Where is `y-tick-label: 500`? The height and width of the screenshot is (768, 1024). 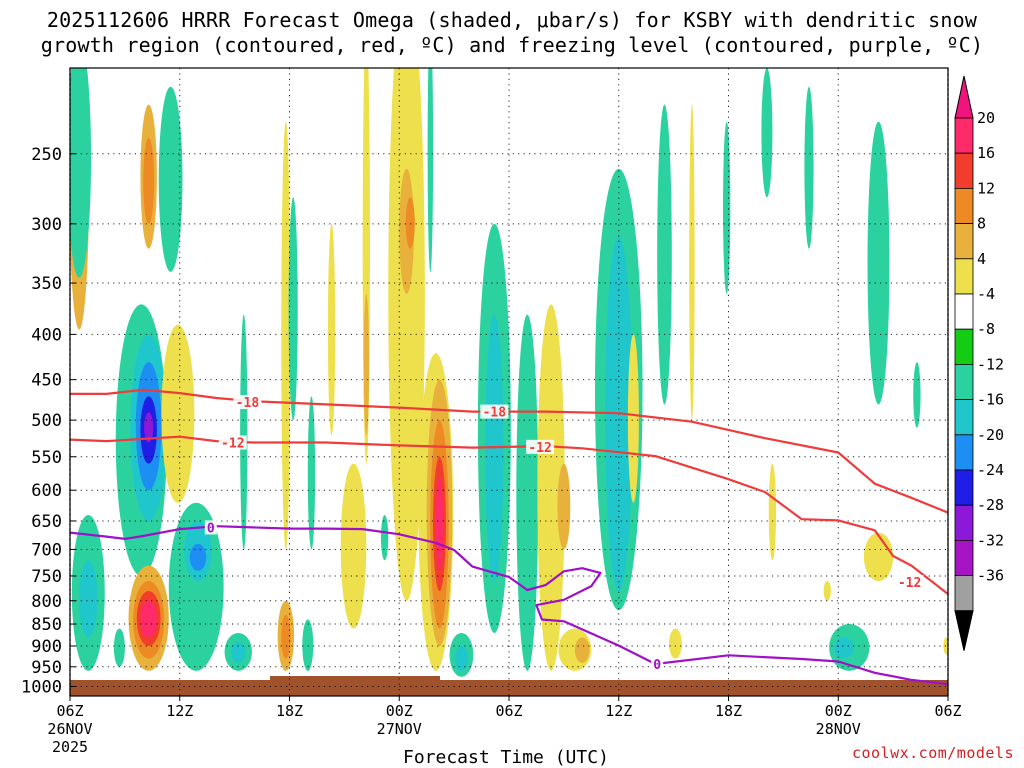 y-tick-label: 500 is located at coordinates (46, 421).